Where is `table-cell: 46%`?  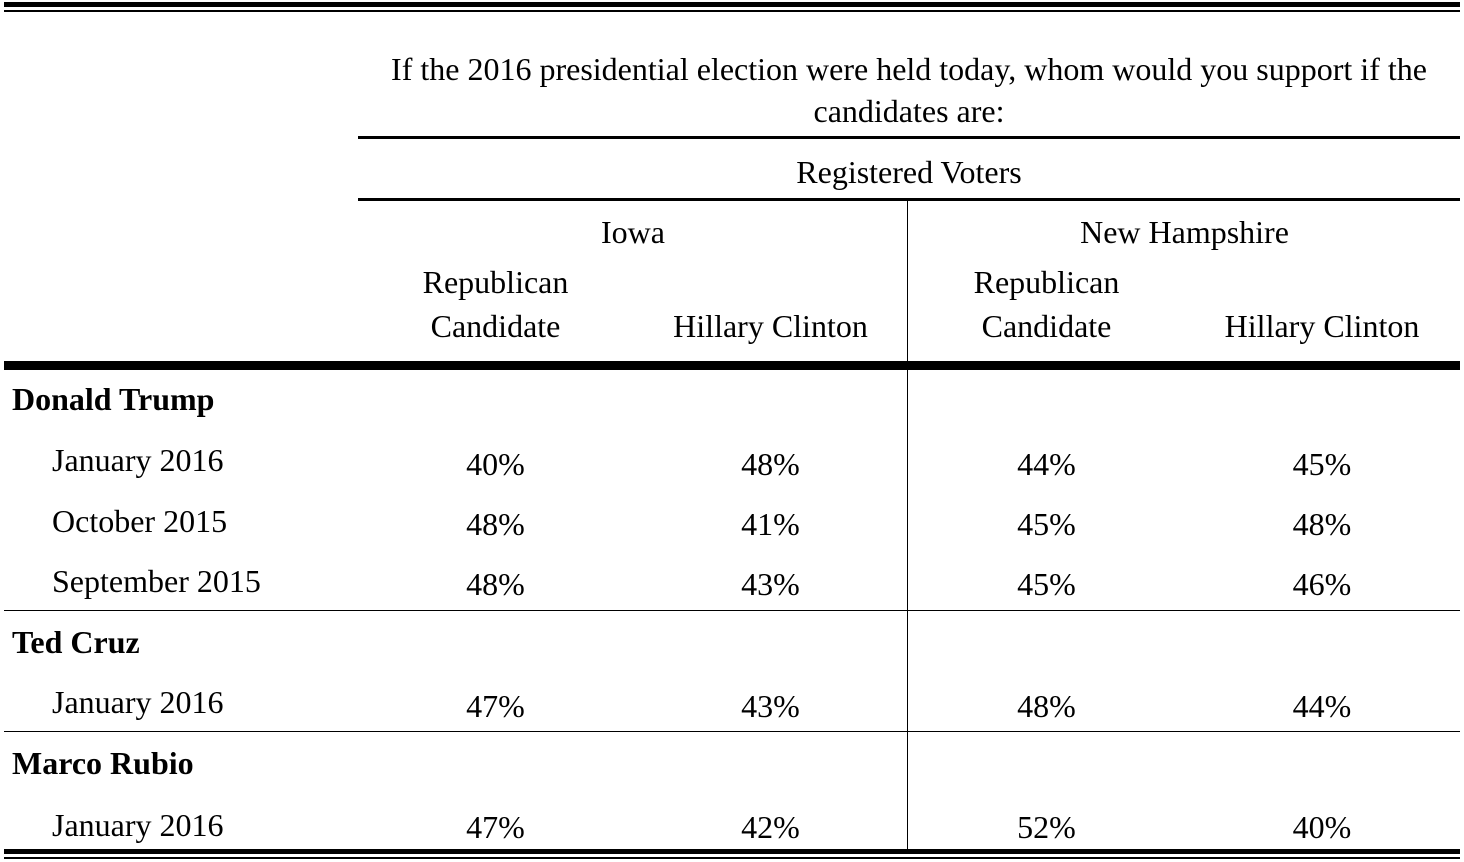 table-cell: 46% is located at coordinates (1322, 584).